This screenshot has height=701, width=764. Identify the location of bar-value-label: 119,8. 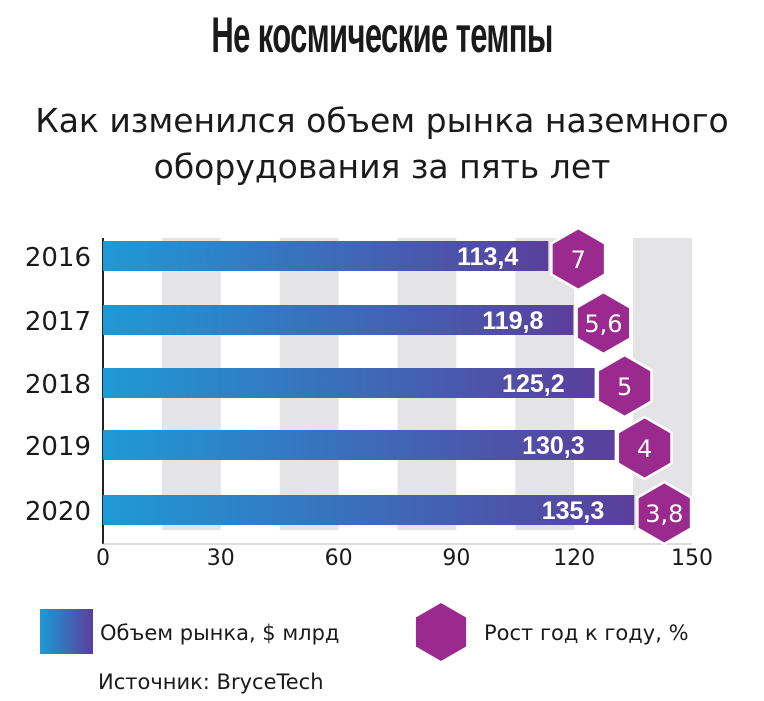
(512, 321).